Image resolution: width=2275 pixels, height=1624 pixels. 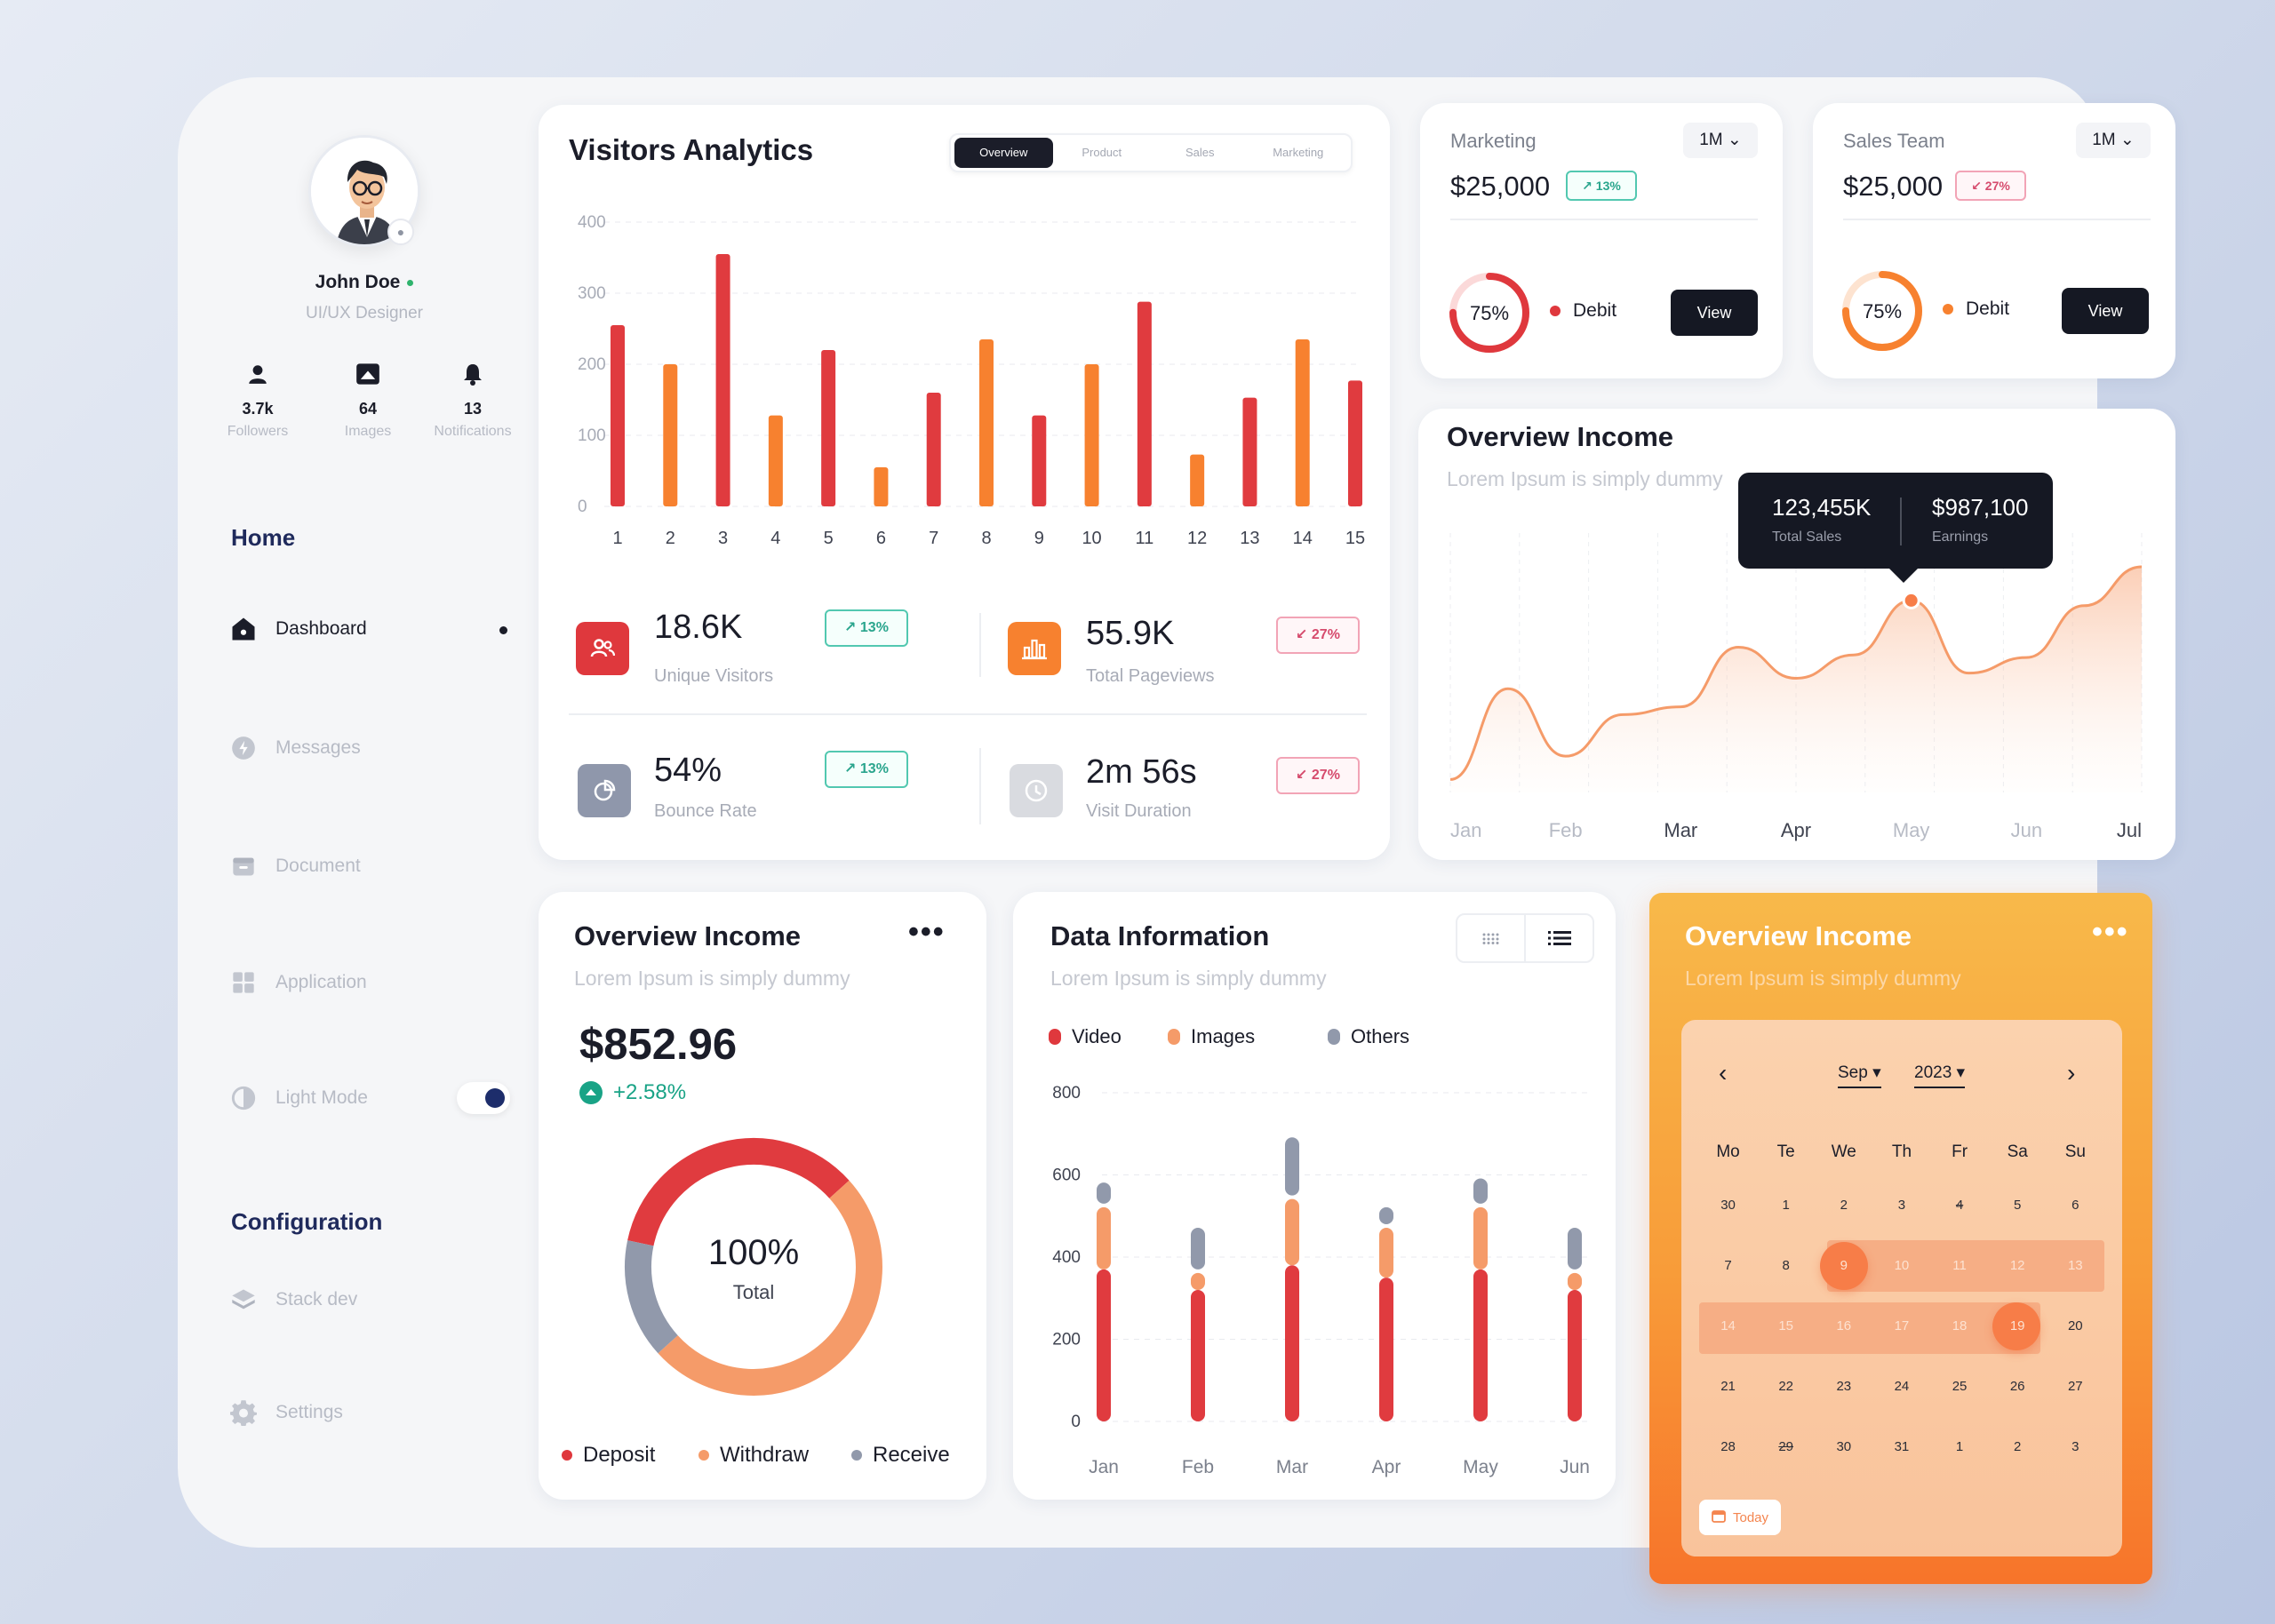 What do you see at coordinates (1740, 1517) in the screenshot?
I see `today-button: Today` at bounding box center [1740, 1517].